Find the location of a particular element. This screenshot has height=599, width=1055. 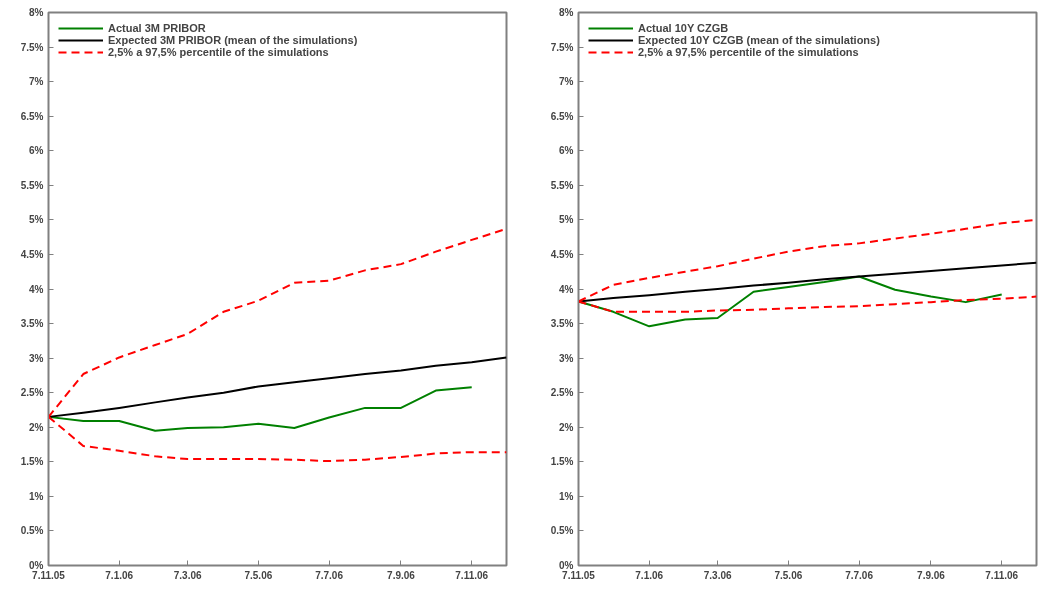

legend-label: Expected 10Y CZGB (mean of the simulations) is located at coordinates (759, 40).